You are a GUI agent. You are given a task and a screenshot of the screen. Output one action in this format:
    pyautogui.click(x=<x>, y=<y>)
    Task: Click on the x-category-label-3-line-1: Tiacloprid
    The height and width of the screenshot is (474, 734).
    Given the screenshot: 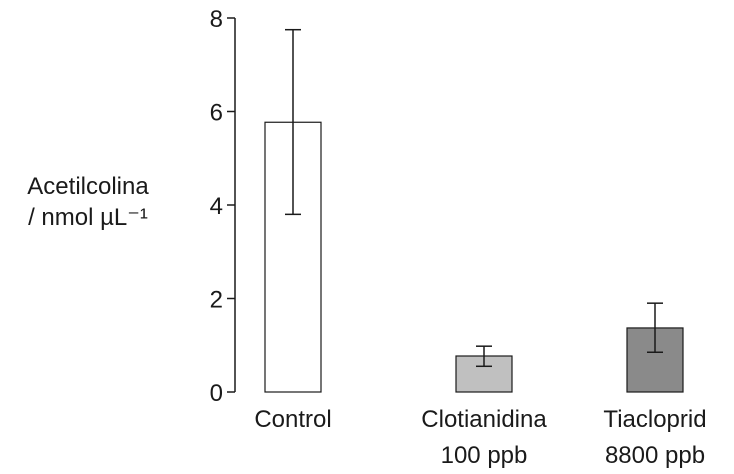 What is the action you would take?
    pyautogui.click(x=654, y=419)
    